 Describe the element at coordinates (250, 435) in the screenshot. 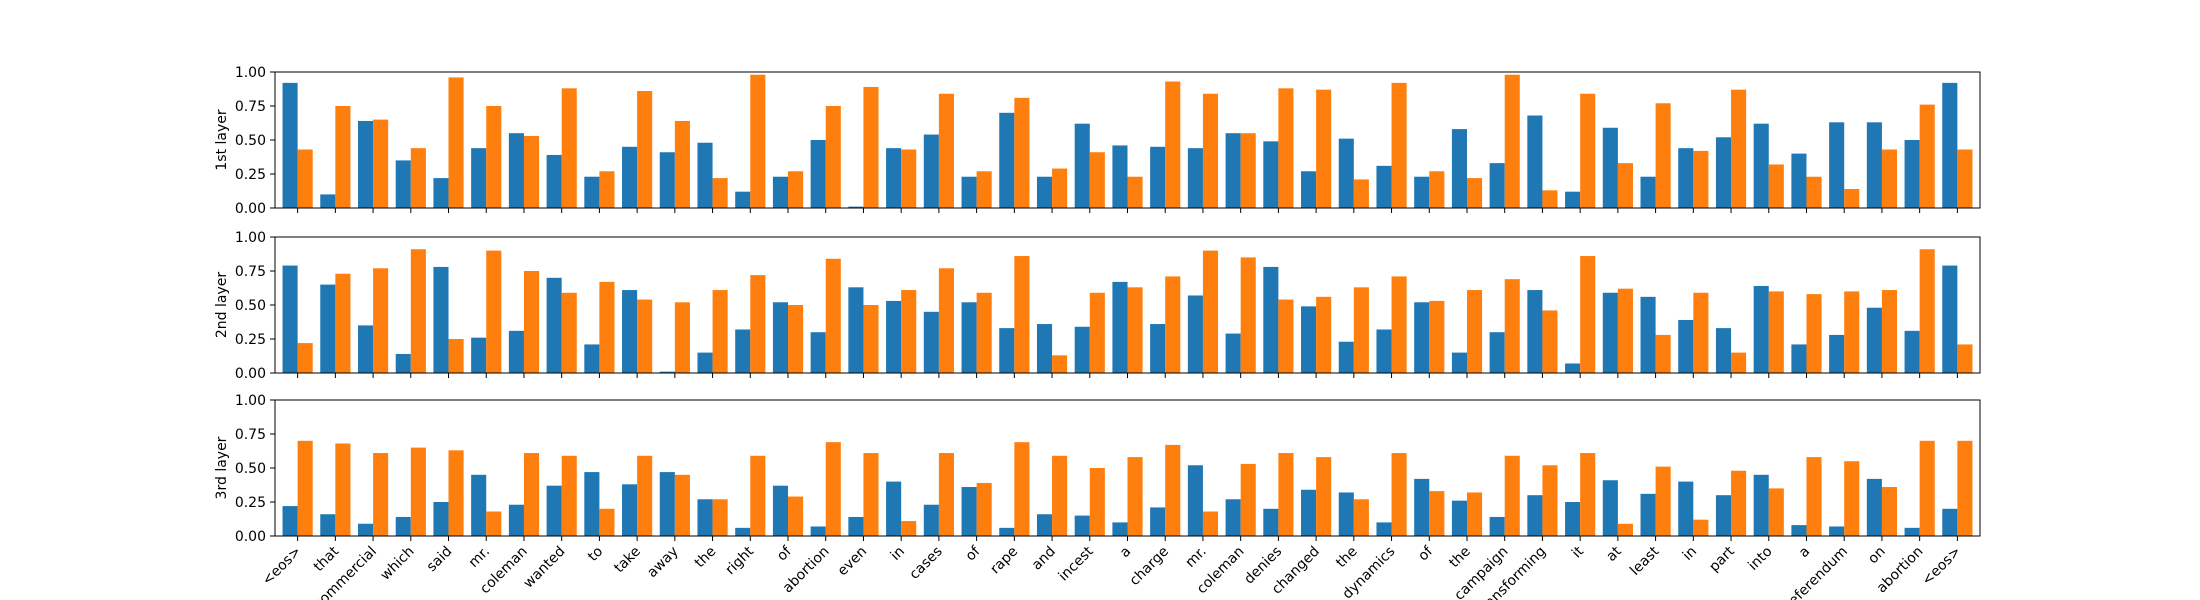

I see `y-tick-label: 0.75` at that location.